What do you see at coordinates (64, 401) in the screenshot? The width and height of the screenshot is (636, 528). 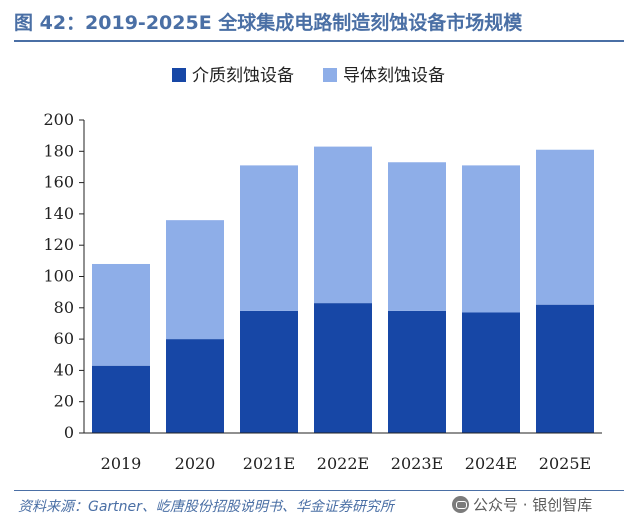 I see `y-tick-label: 20` at bounding box center [64, 401].